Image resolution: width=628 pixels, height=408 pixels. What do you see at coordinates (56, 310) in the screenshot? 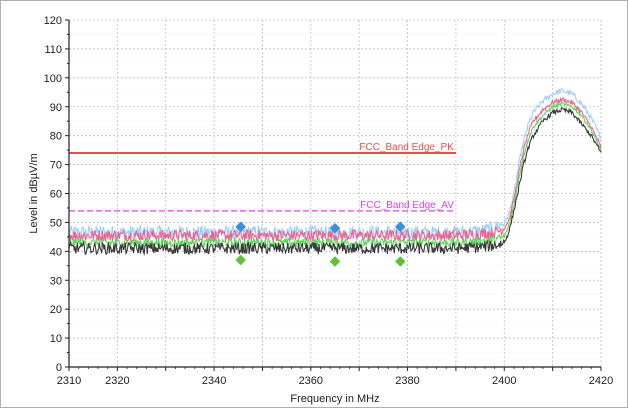
I see `y-tick-label: 20` at bounding box center [56, 310].